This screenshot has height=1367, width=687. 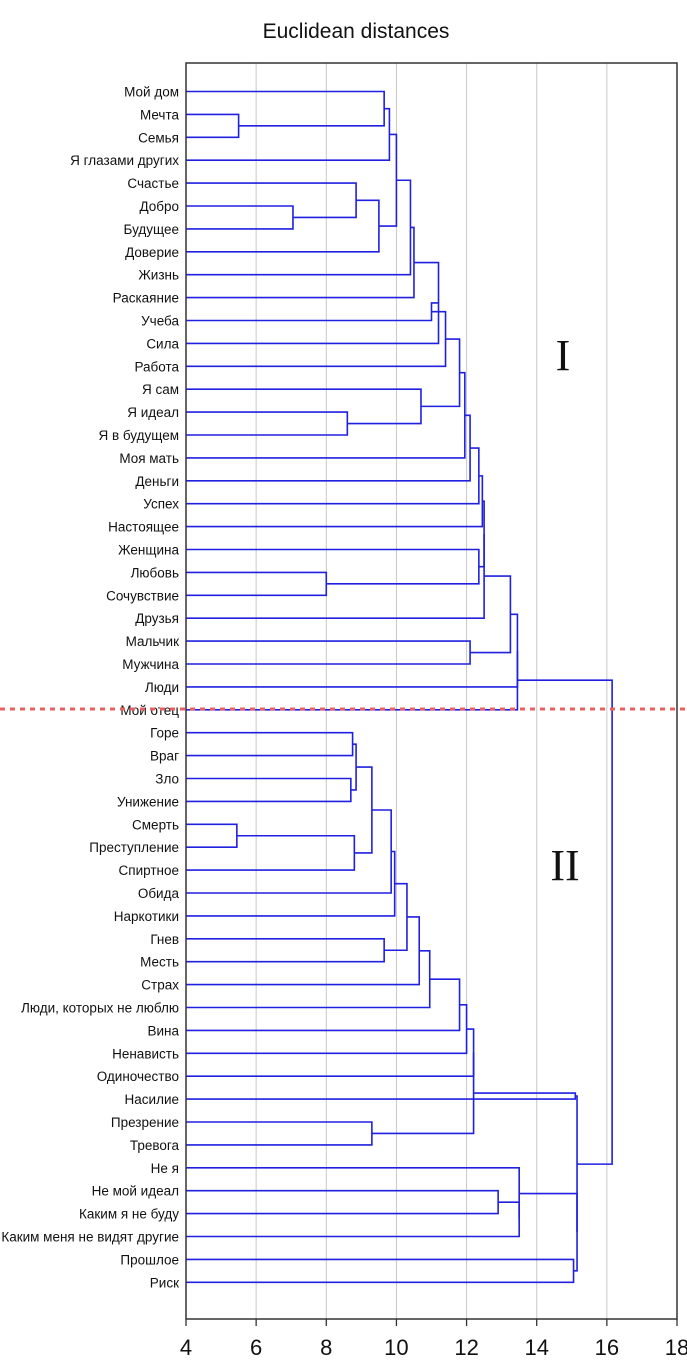 I want to click on leaf-label: Сила, so click(x=162, y=343).